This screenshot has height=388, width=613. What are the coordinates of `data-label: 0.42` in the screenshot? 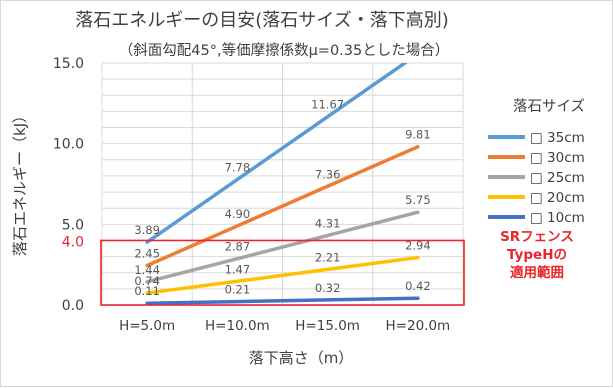 It's located at (418, 286).